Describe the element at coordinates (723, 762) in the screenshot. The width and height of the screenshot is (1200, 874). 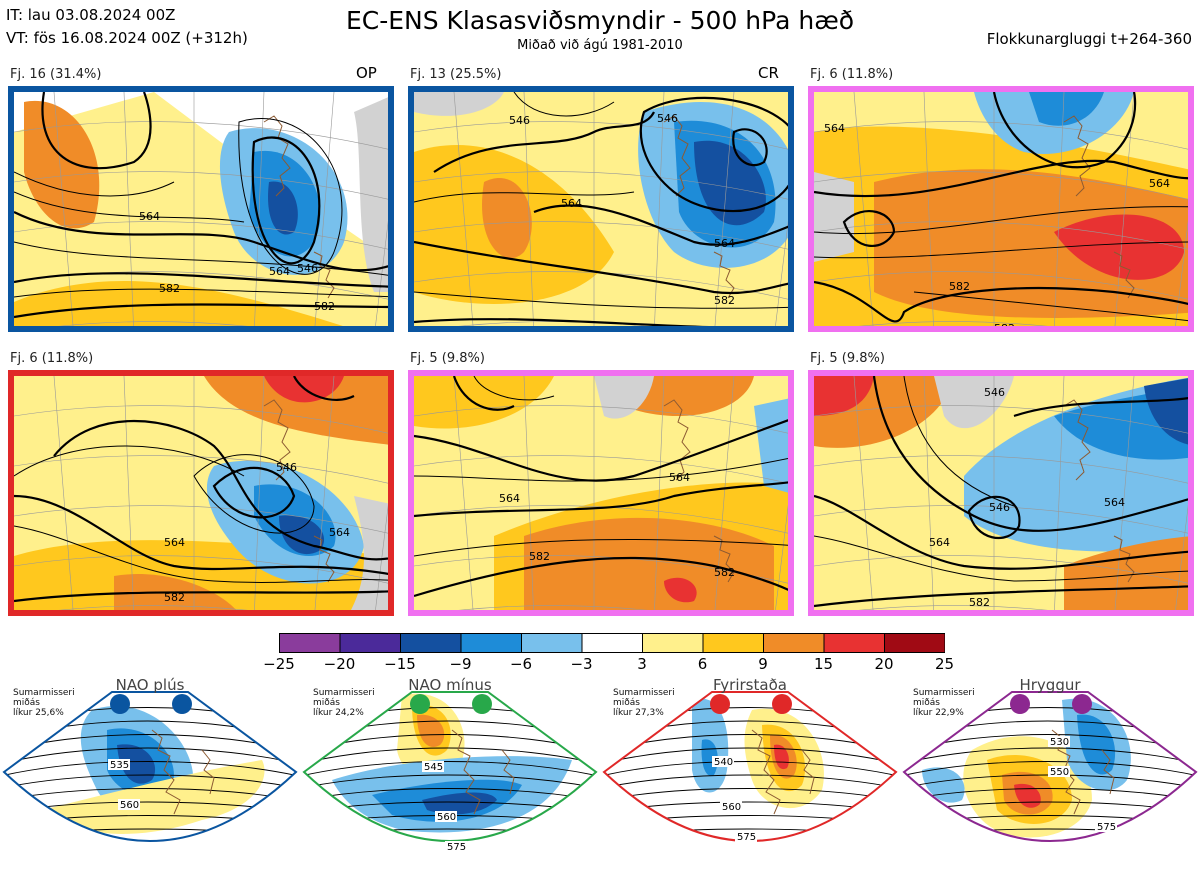
I see `regime-contour-label: 540` at that location.